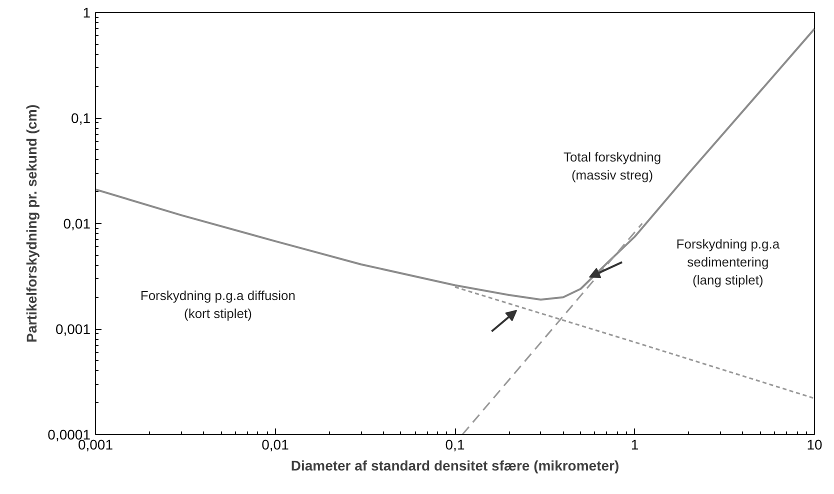  I want to click on annotation: Total forskydning (massiv streg), so click(613, 166).